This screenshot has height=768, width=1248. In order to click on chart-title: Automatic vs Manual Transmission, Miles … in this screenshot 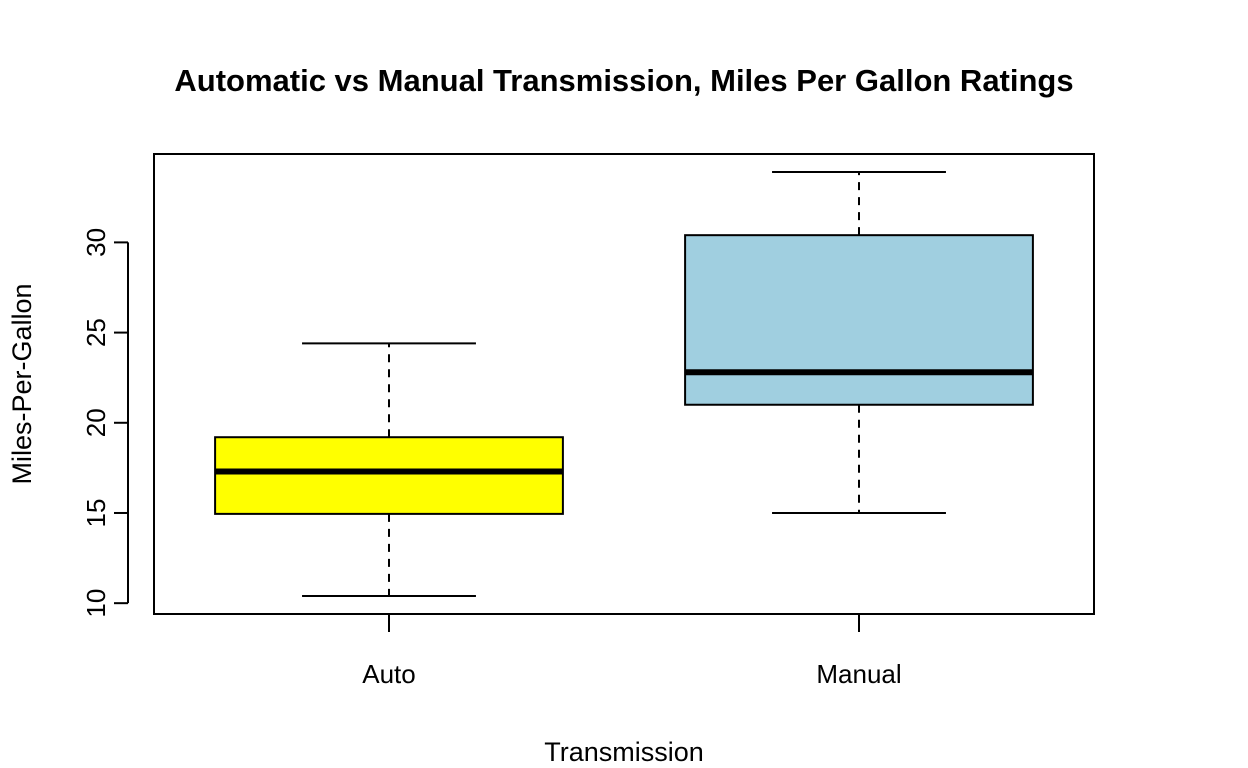, I will do `click(623, 80)`.